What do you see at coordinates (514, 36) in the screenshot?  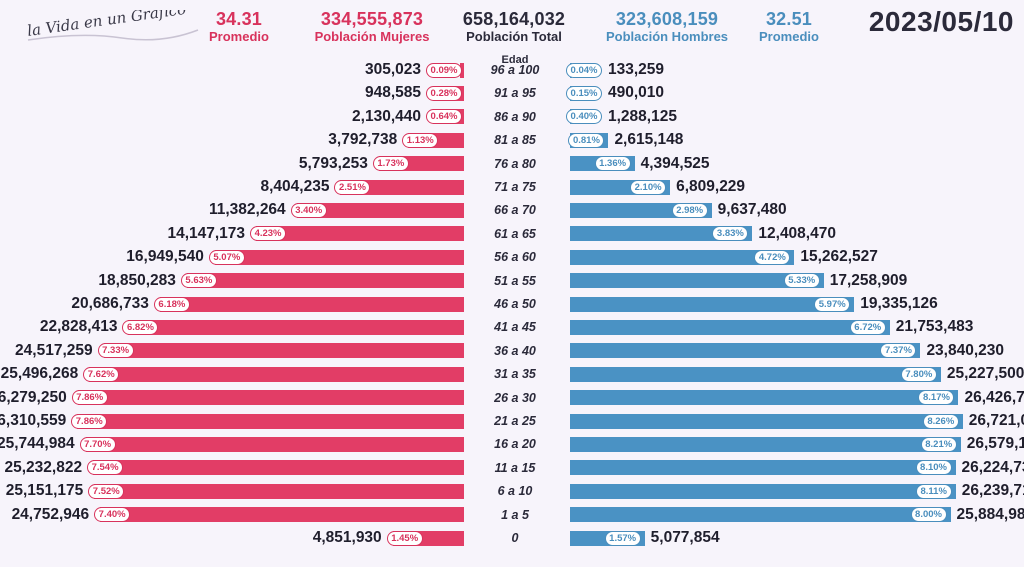 I see `total-population-label: Población Total` at bounding box center [514, 36].